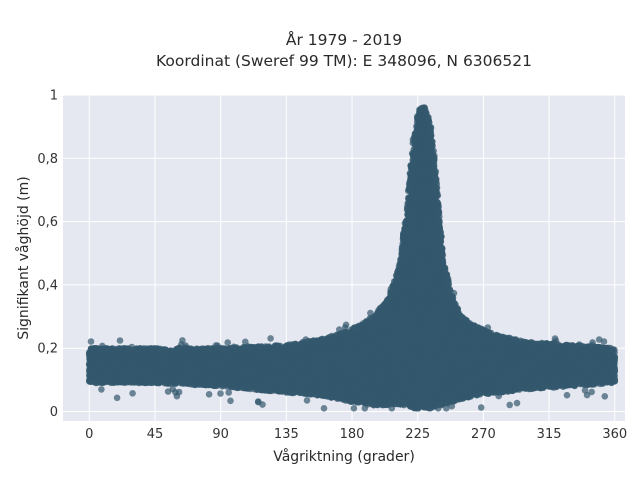 Image resolution: width=640 pixels, height=480 pixels. I want to click on chart-title: År 1979 - 2019, so click(344, 39).